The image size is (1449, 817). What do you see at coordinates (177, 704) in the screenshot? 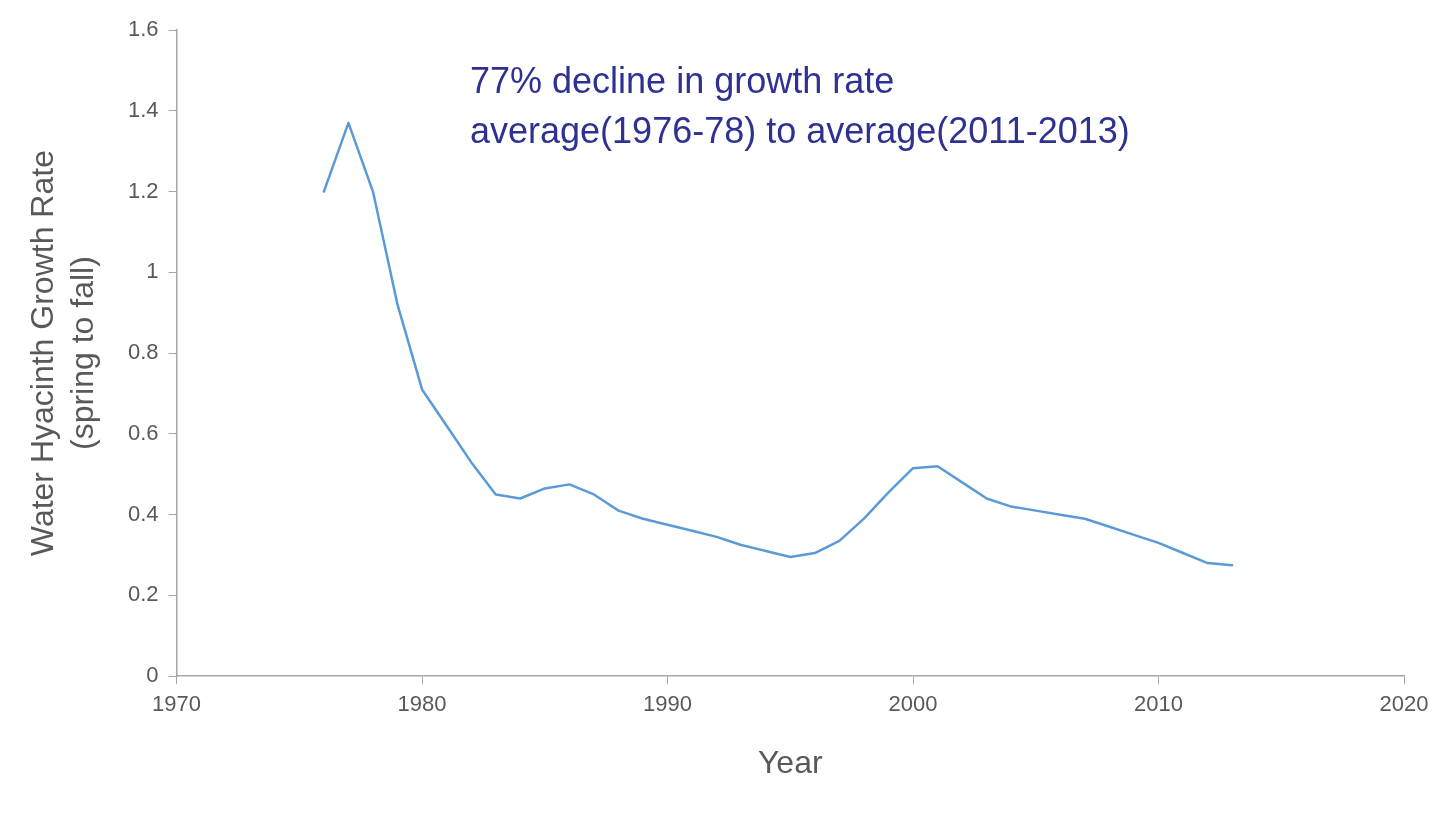
I see `x-tick-label: 1970` at bounding box center [177, 704].